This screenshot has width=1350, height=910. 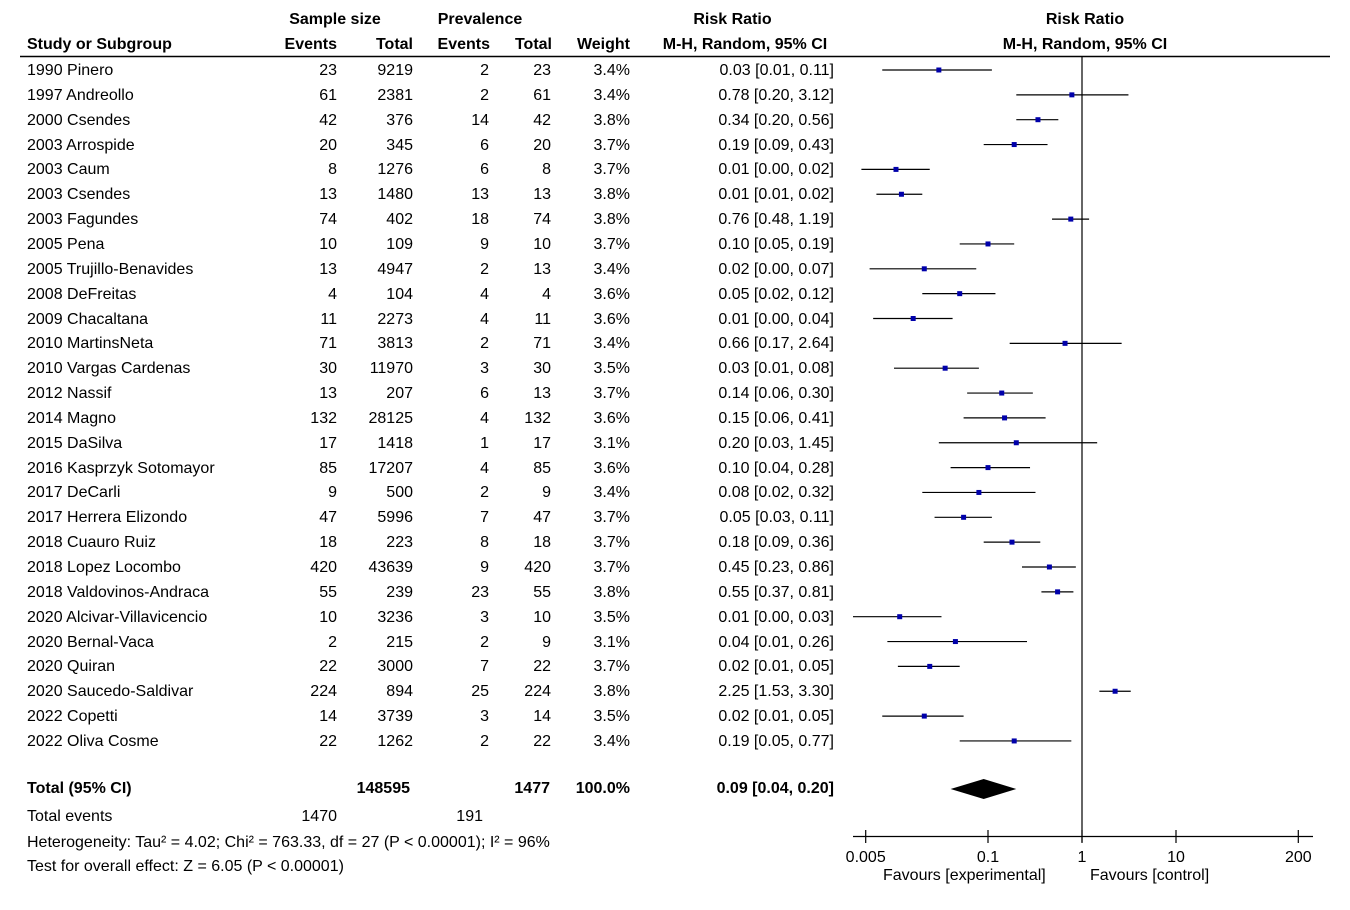 What do you see at coordinates (480, 220) in the screenshot?
I see `events-prevalence: 18` at bounding box center [480, 220].